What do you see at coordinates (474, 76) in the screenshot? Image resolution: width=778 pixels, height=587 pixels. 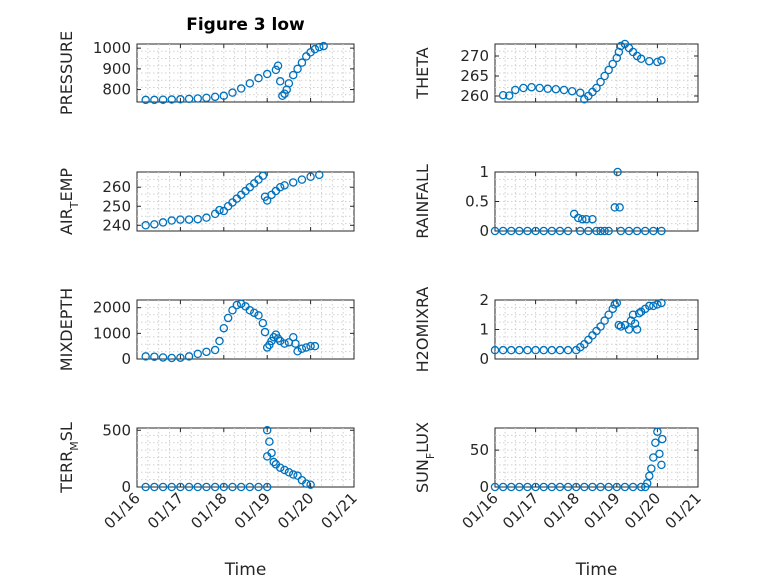 I see `y-tick-label: 265` at bounding box center [474, 76].